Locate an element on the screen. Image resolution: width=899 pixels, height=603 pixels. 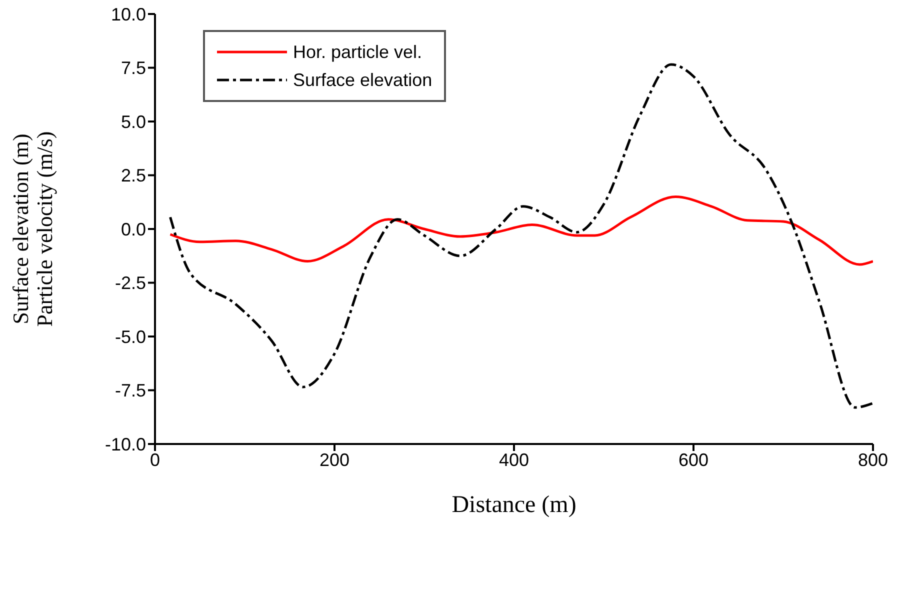
y-tick-label: -5.0 is located at coordinates (130, 336).